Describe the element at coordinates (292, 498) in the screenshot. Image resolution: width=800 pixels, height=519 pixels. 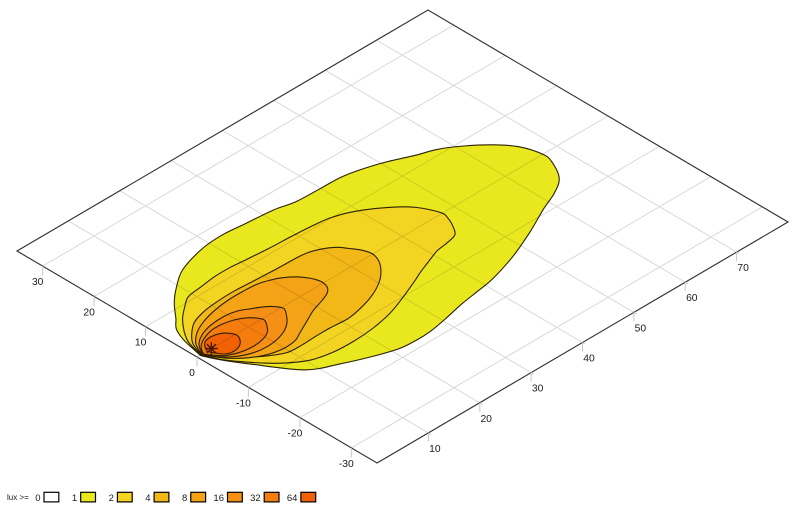
I see `svg-text: 64` at that location.